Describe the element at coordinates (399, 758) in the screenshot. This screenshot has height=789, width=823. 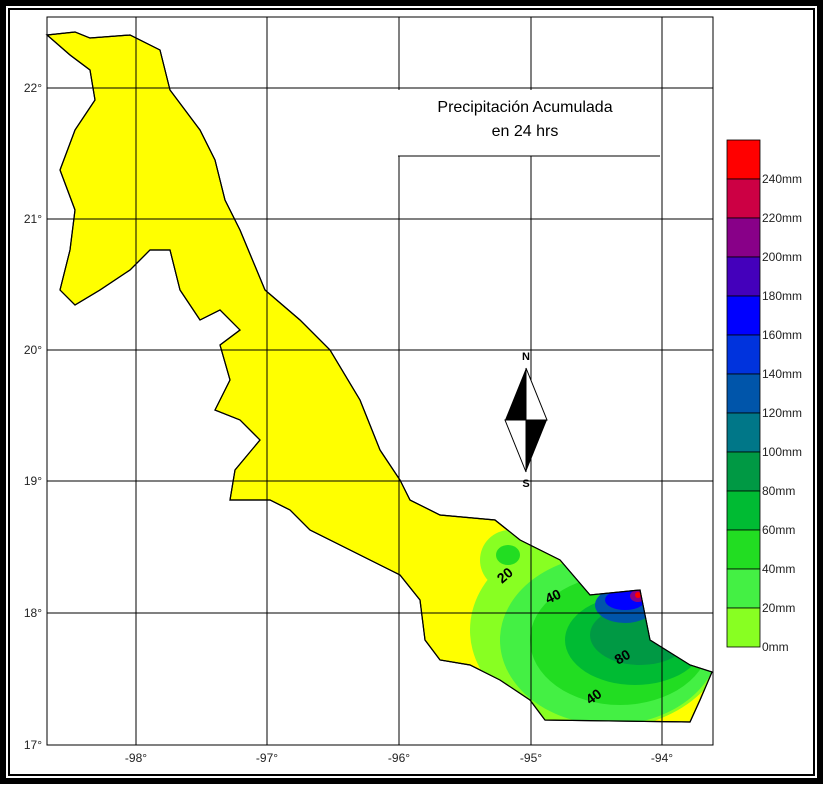
I see `lon-label: -96°` at that location.